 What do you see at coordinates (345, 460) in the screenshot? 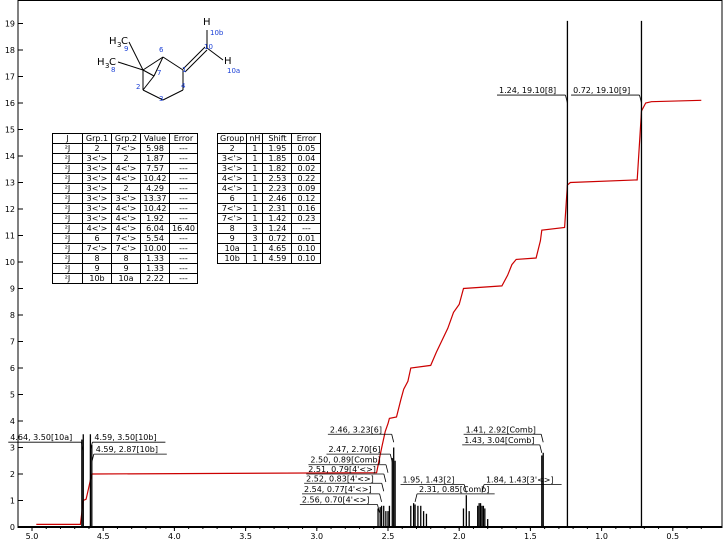
I see `label-text: 2.50, 0.89[Comb]` at bounding box center [345, 460].